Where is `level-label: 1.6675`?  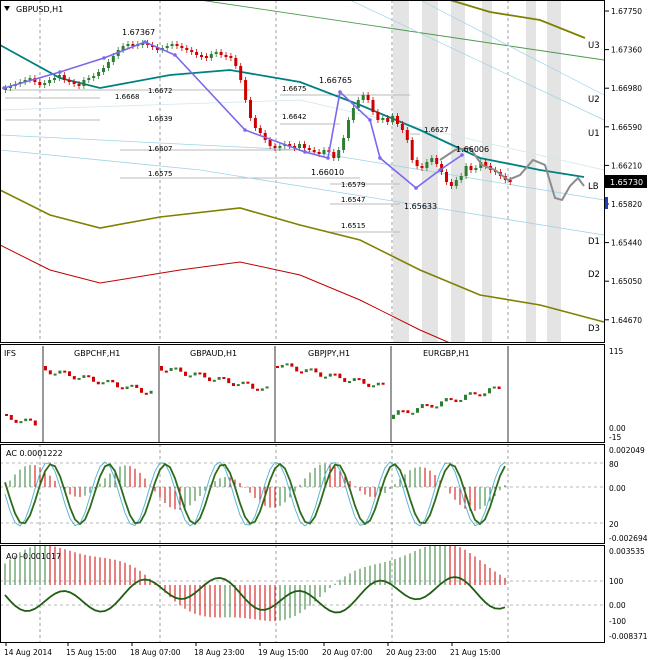
level-label: 1.6675 is located at coordinates (294, 89).